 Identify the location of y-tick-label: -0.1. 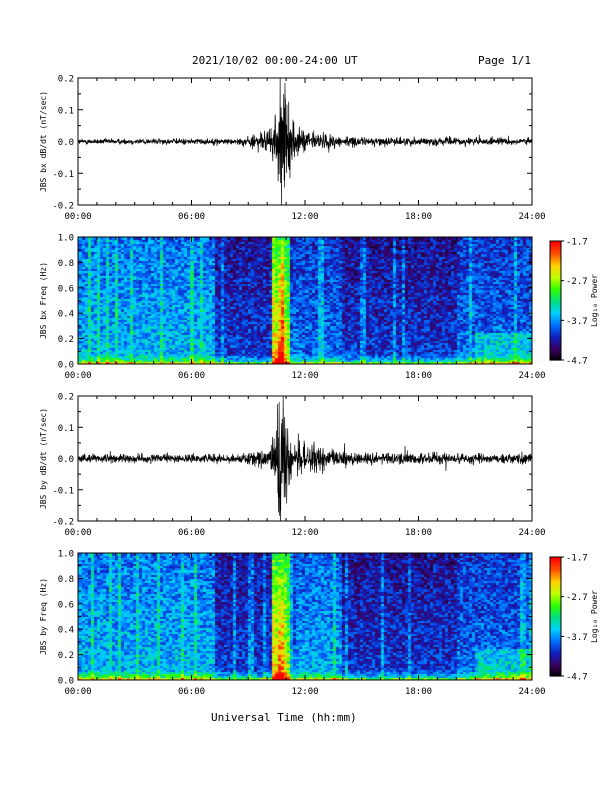
(63, 491).